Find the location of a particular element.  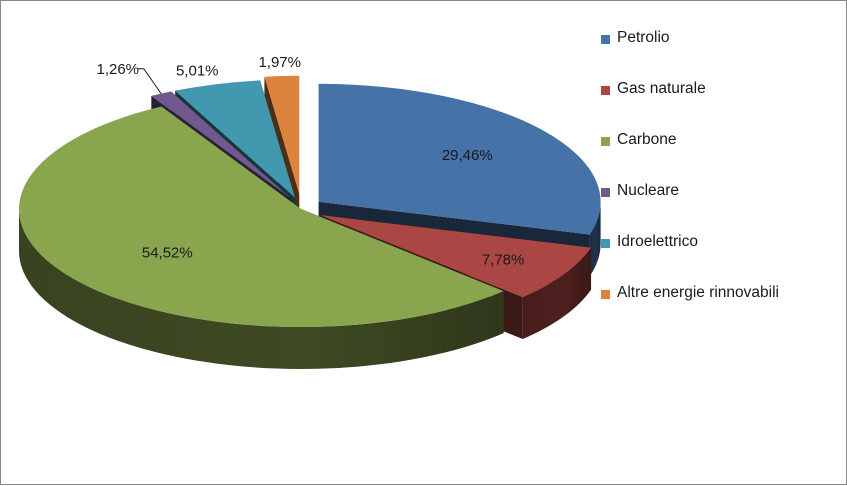

data-label-altre-energie-rinnovabili: 1,97% is located at coordinates (279, 62).